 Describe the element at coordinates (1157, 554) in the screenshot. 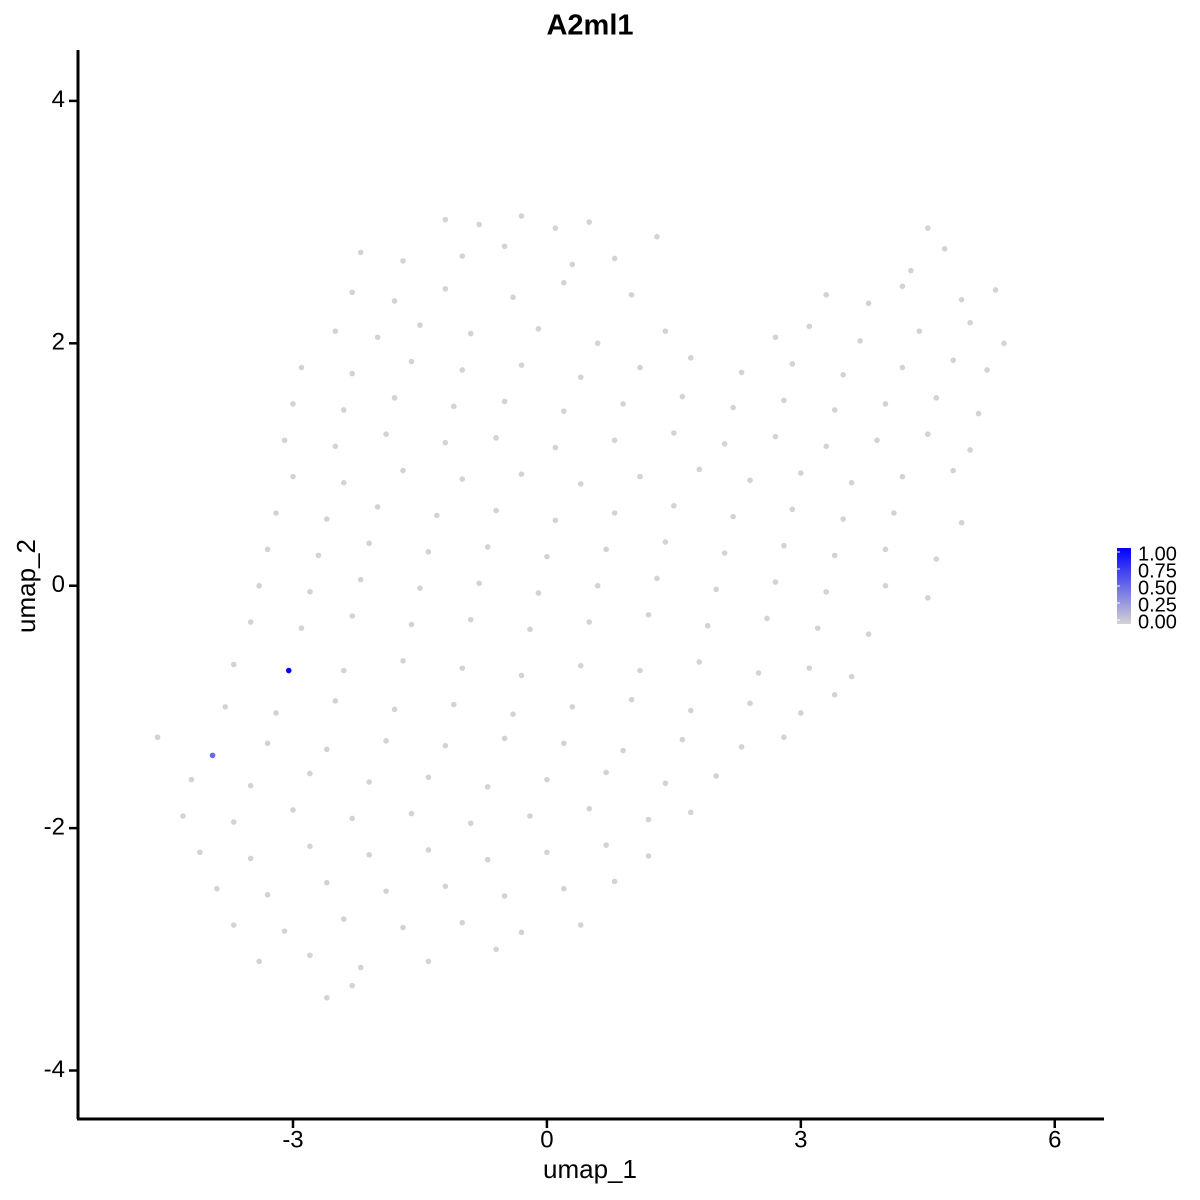

I see `color-tick-label: 1.00` at that location.